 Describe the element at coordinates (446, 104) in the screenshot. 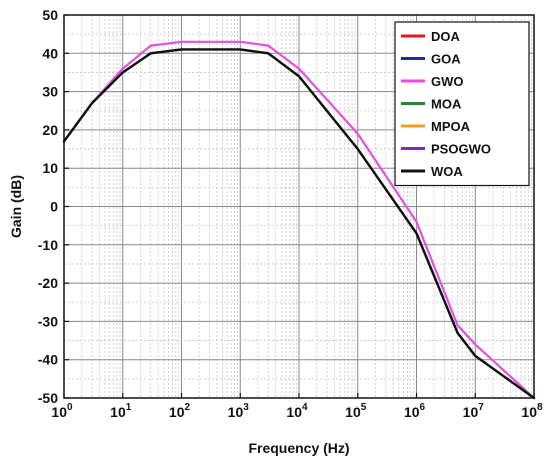

I see `legend-label: MOA` at that location.